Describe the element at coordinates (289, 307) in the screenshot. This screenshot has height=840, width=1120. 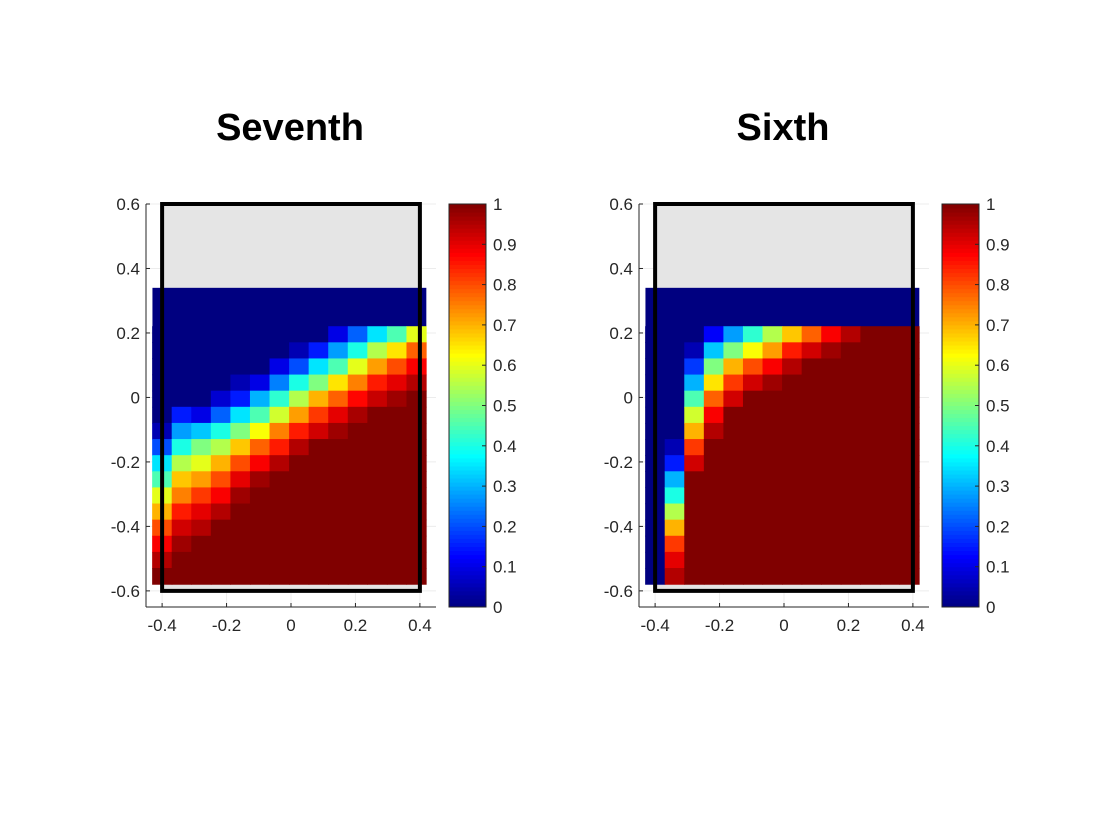
I see `heatmap-band` at that location.